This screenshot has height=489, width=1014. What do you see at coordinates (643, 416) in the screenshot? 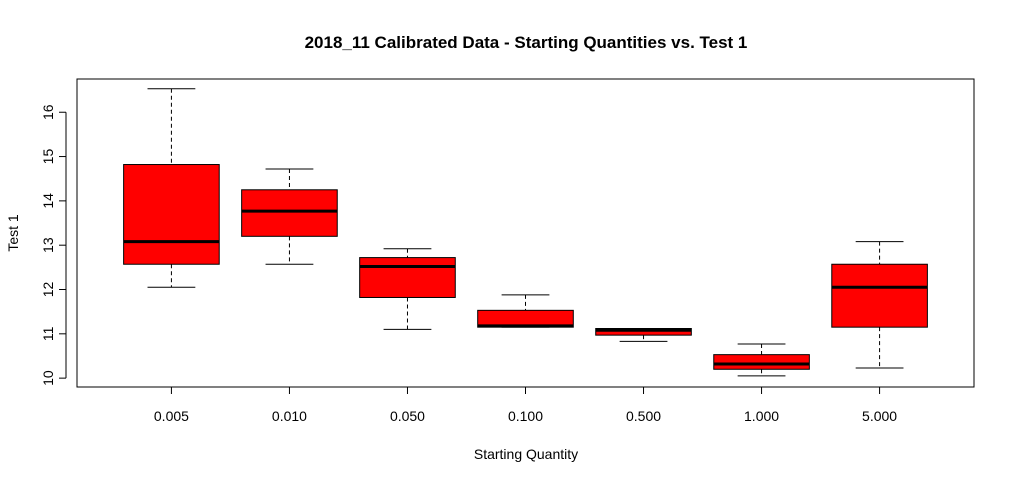
I see `x-tick-label: 0.500` at bounding box center [643, 416].